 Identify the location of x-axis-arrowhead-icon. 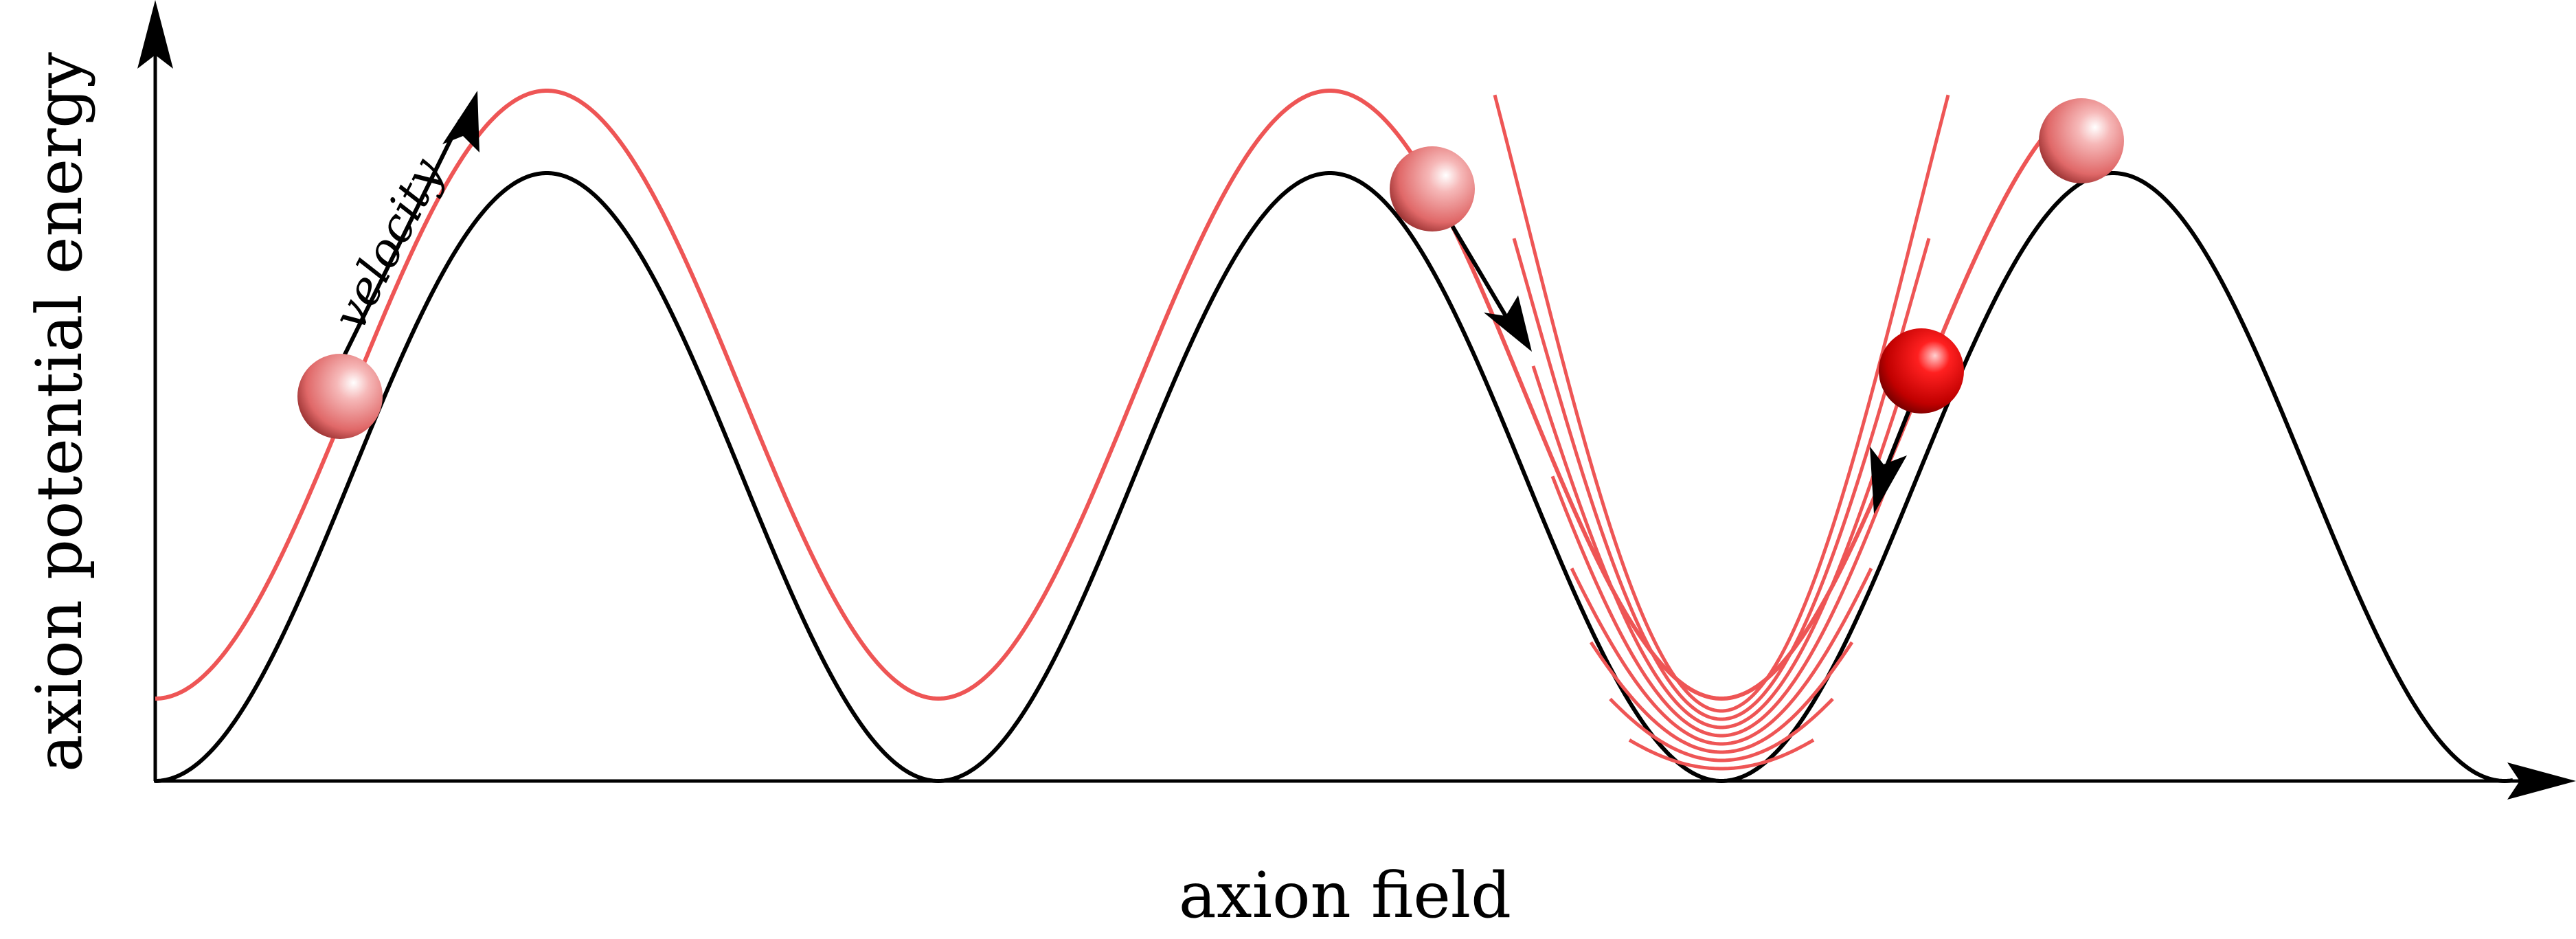
(2541, 781).